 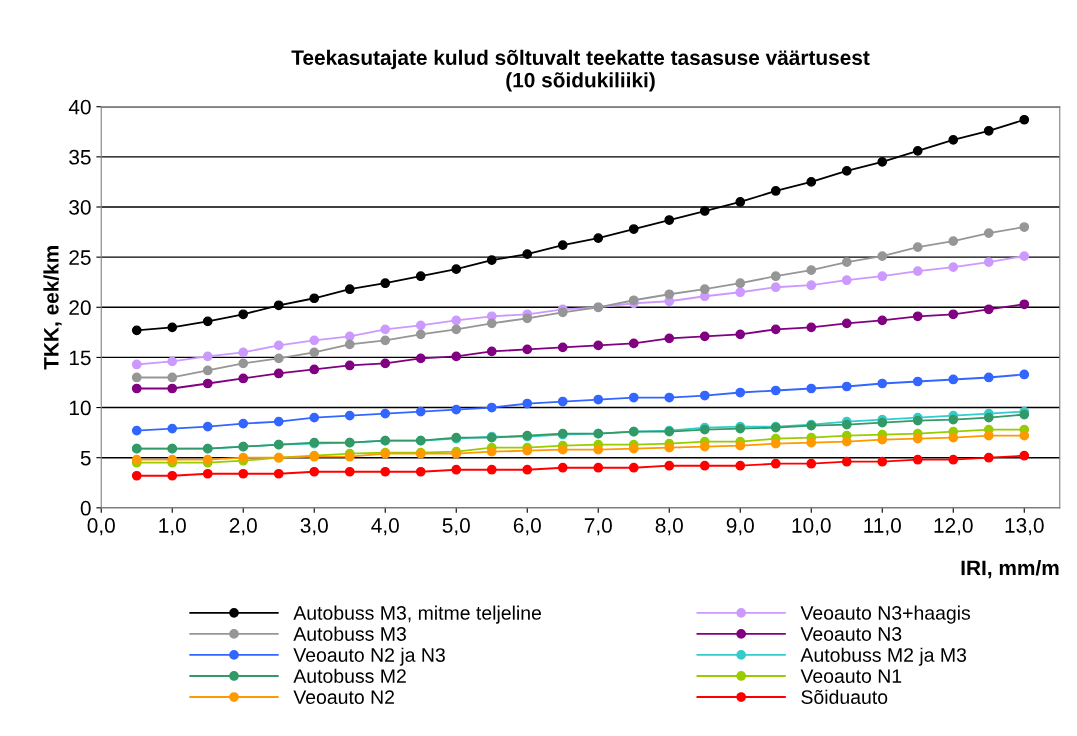 What do you see at coordinates (844, 697) in the screenshot?
I see `legend-label: Sõiduauto` at bounding box center [844, 697].